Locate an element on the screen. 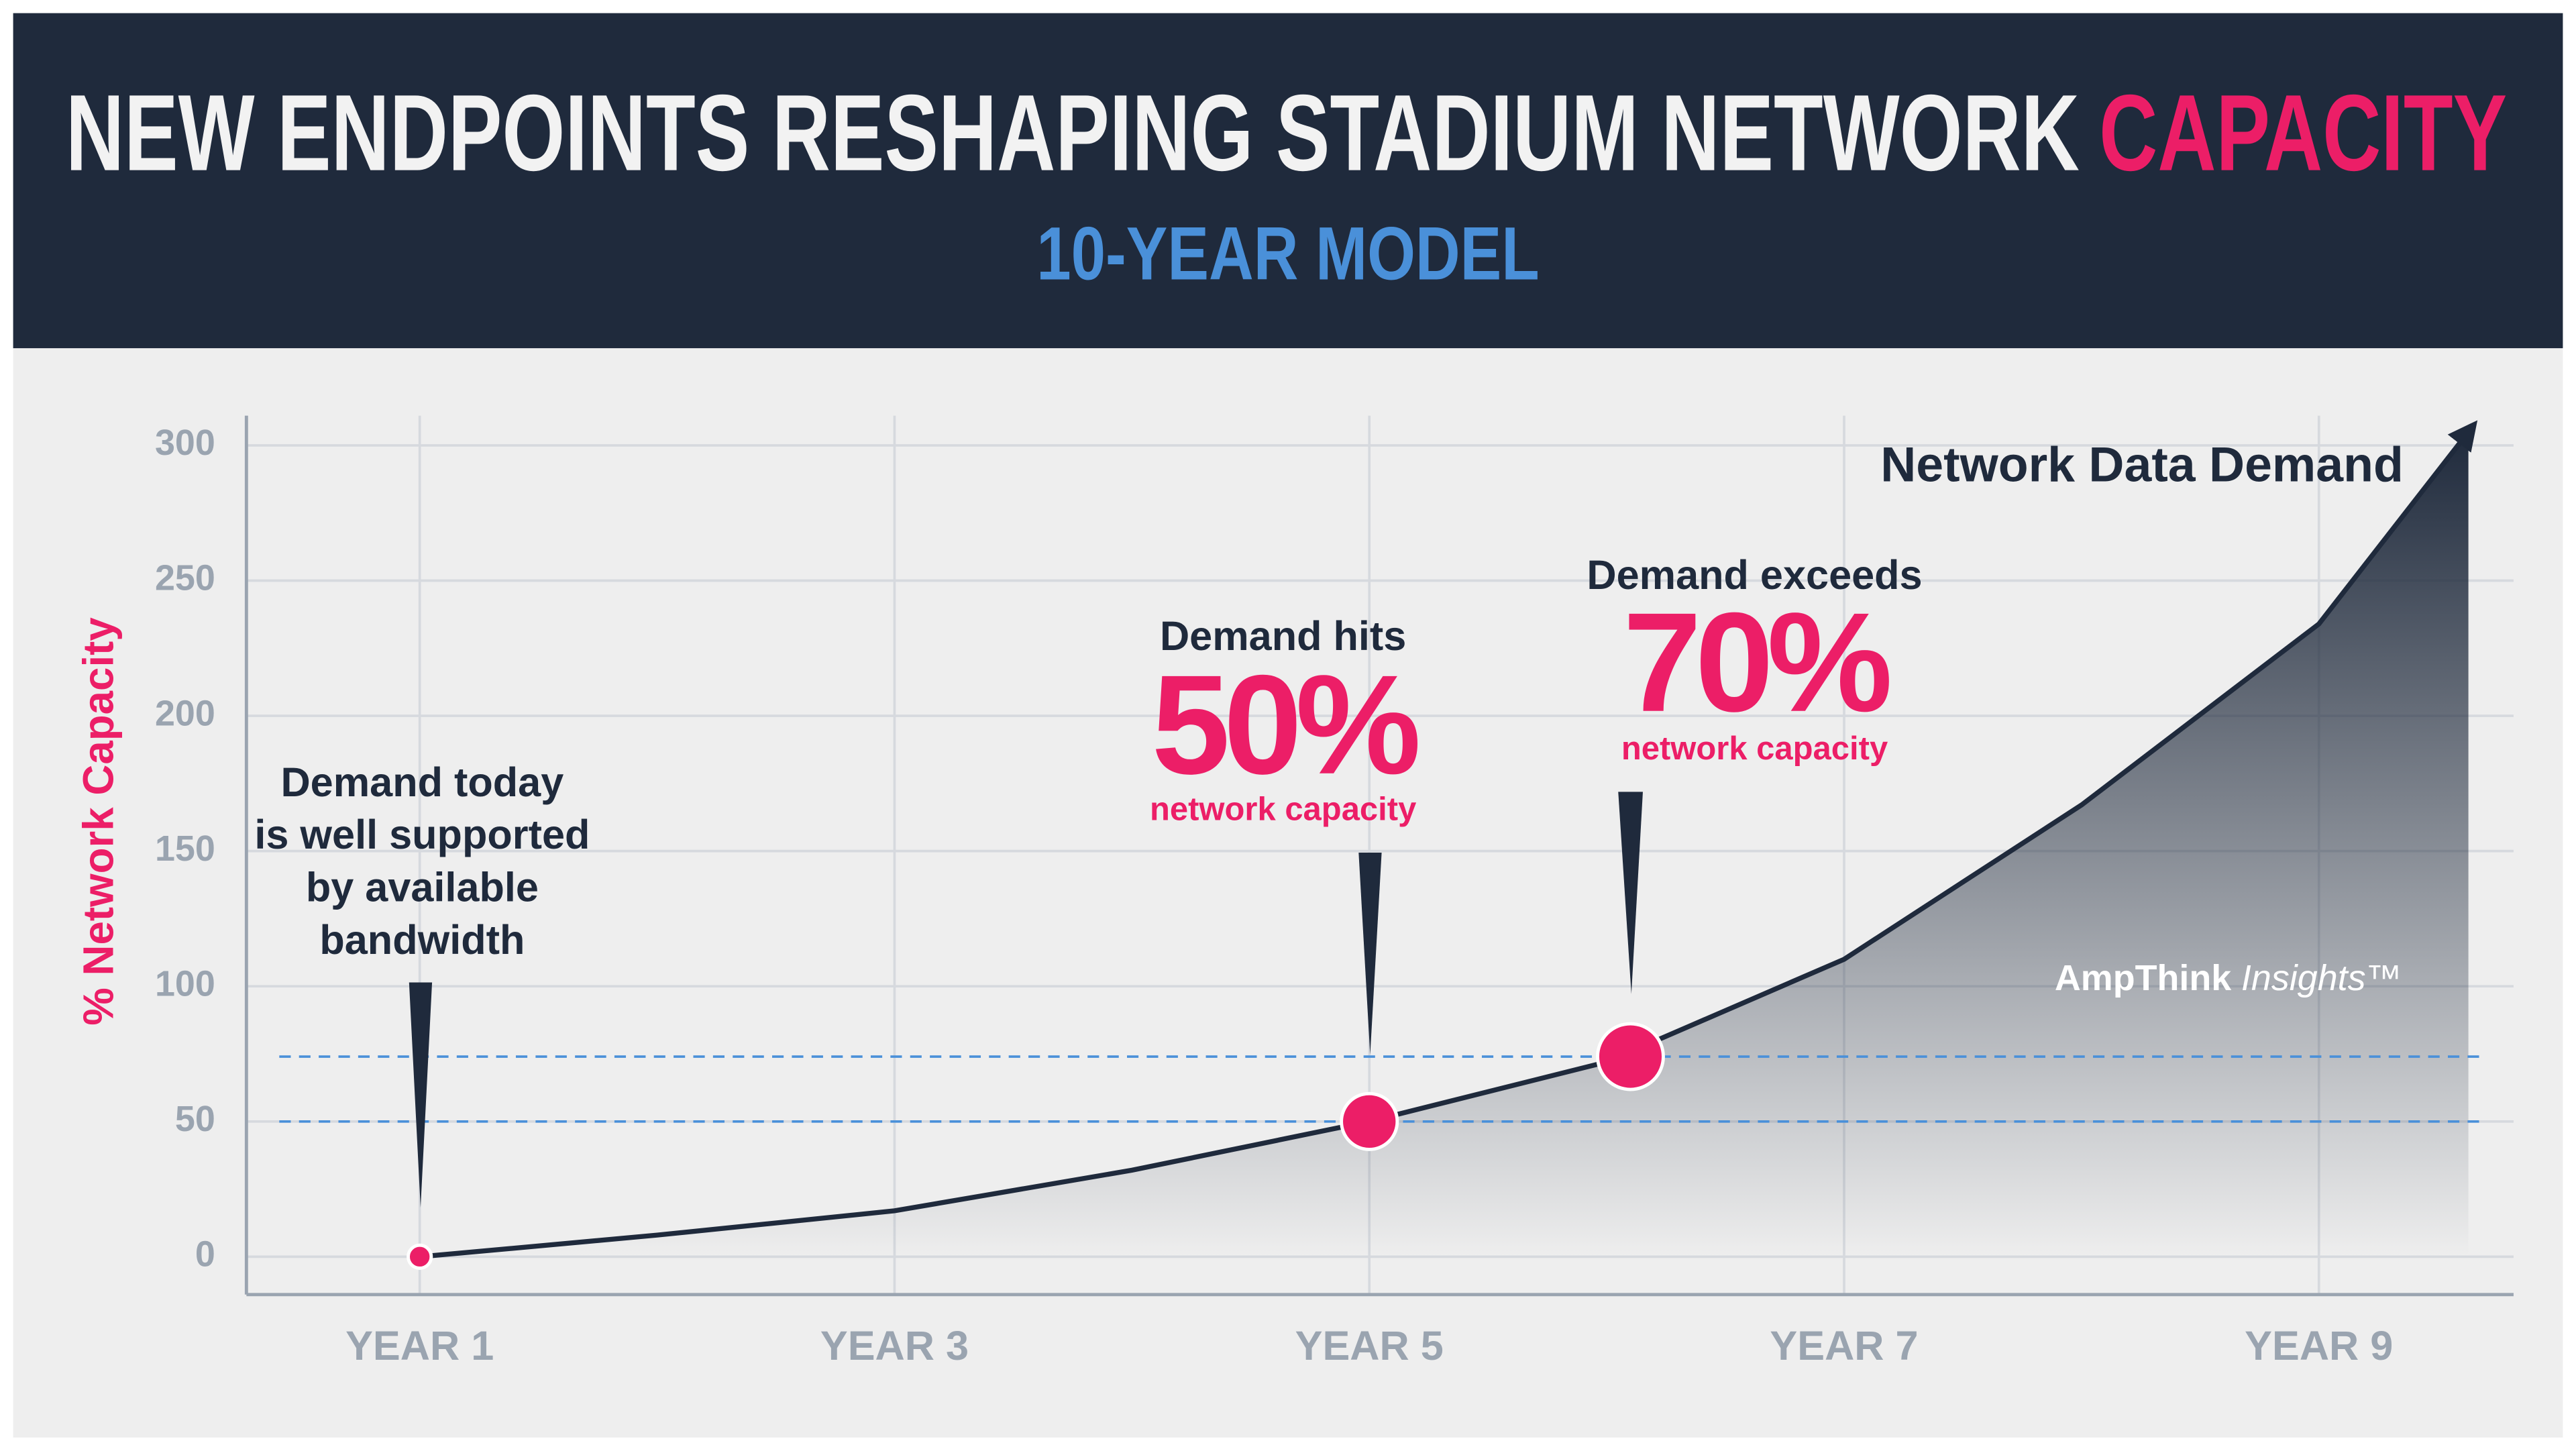 The height and width of the screenshot is (1449, 2576). title-highlight: CAPACITY is located at coordinates (2303, 132).